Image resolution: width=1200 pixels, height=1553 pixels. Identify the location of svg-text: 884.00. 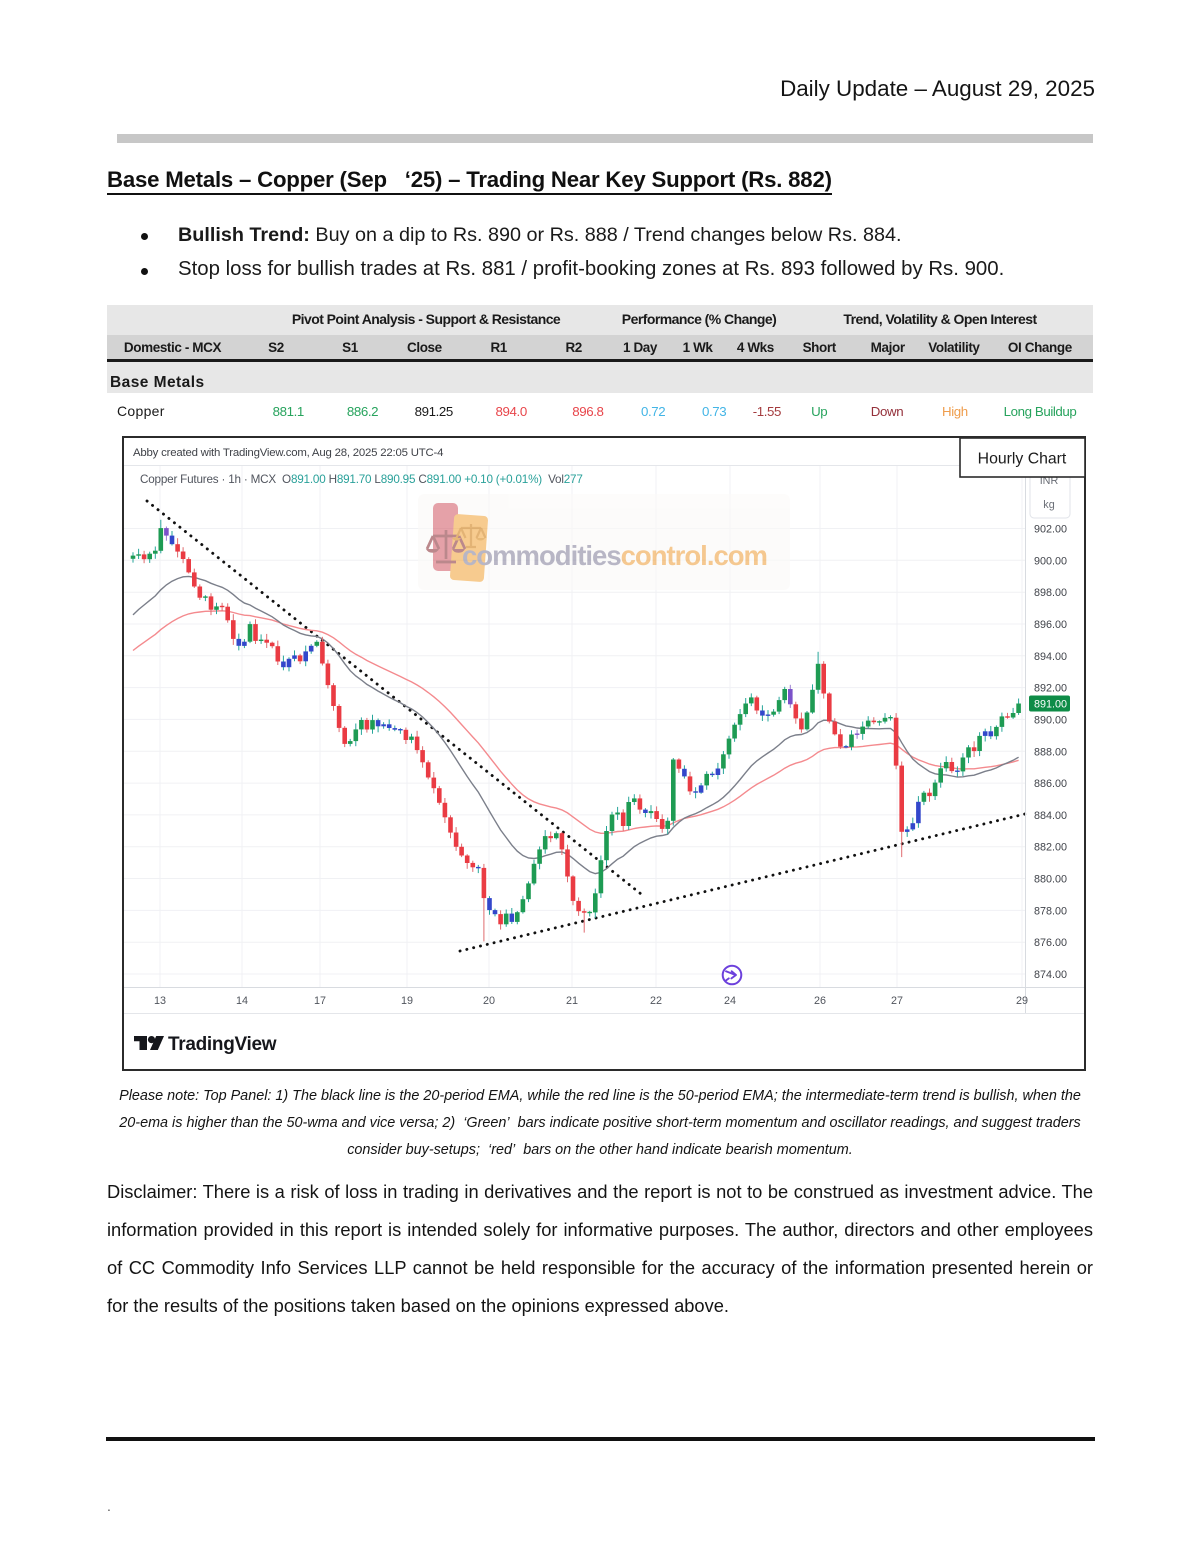
(1050, 816).